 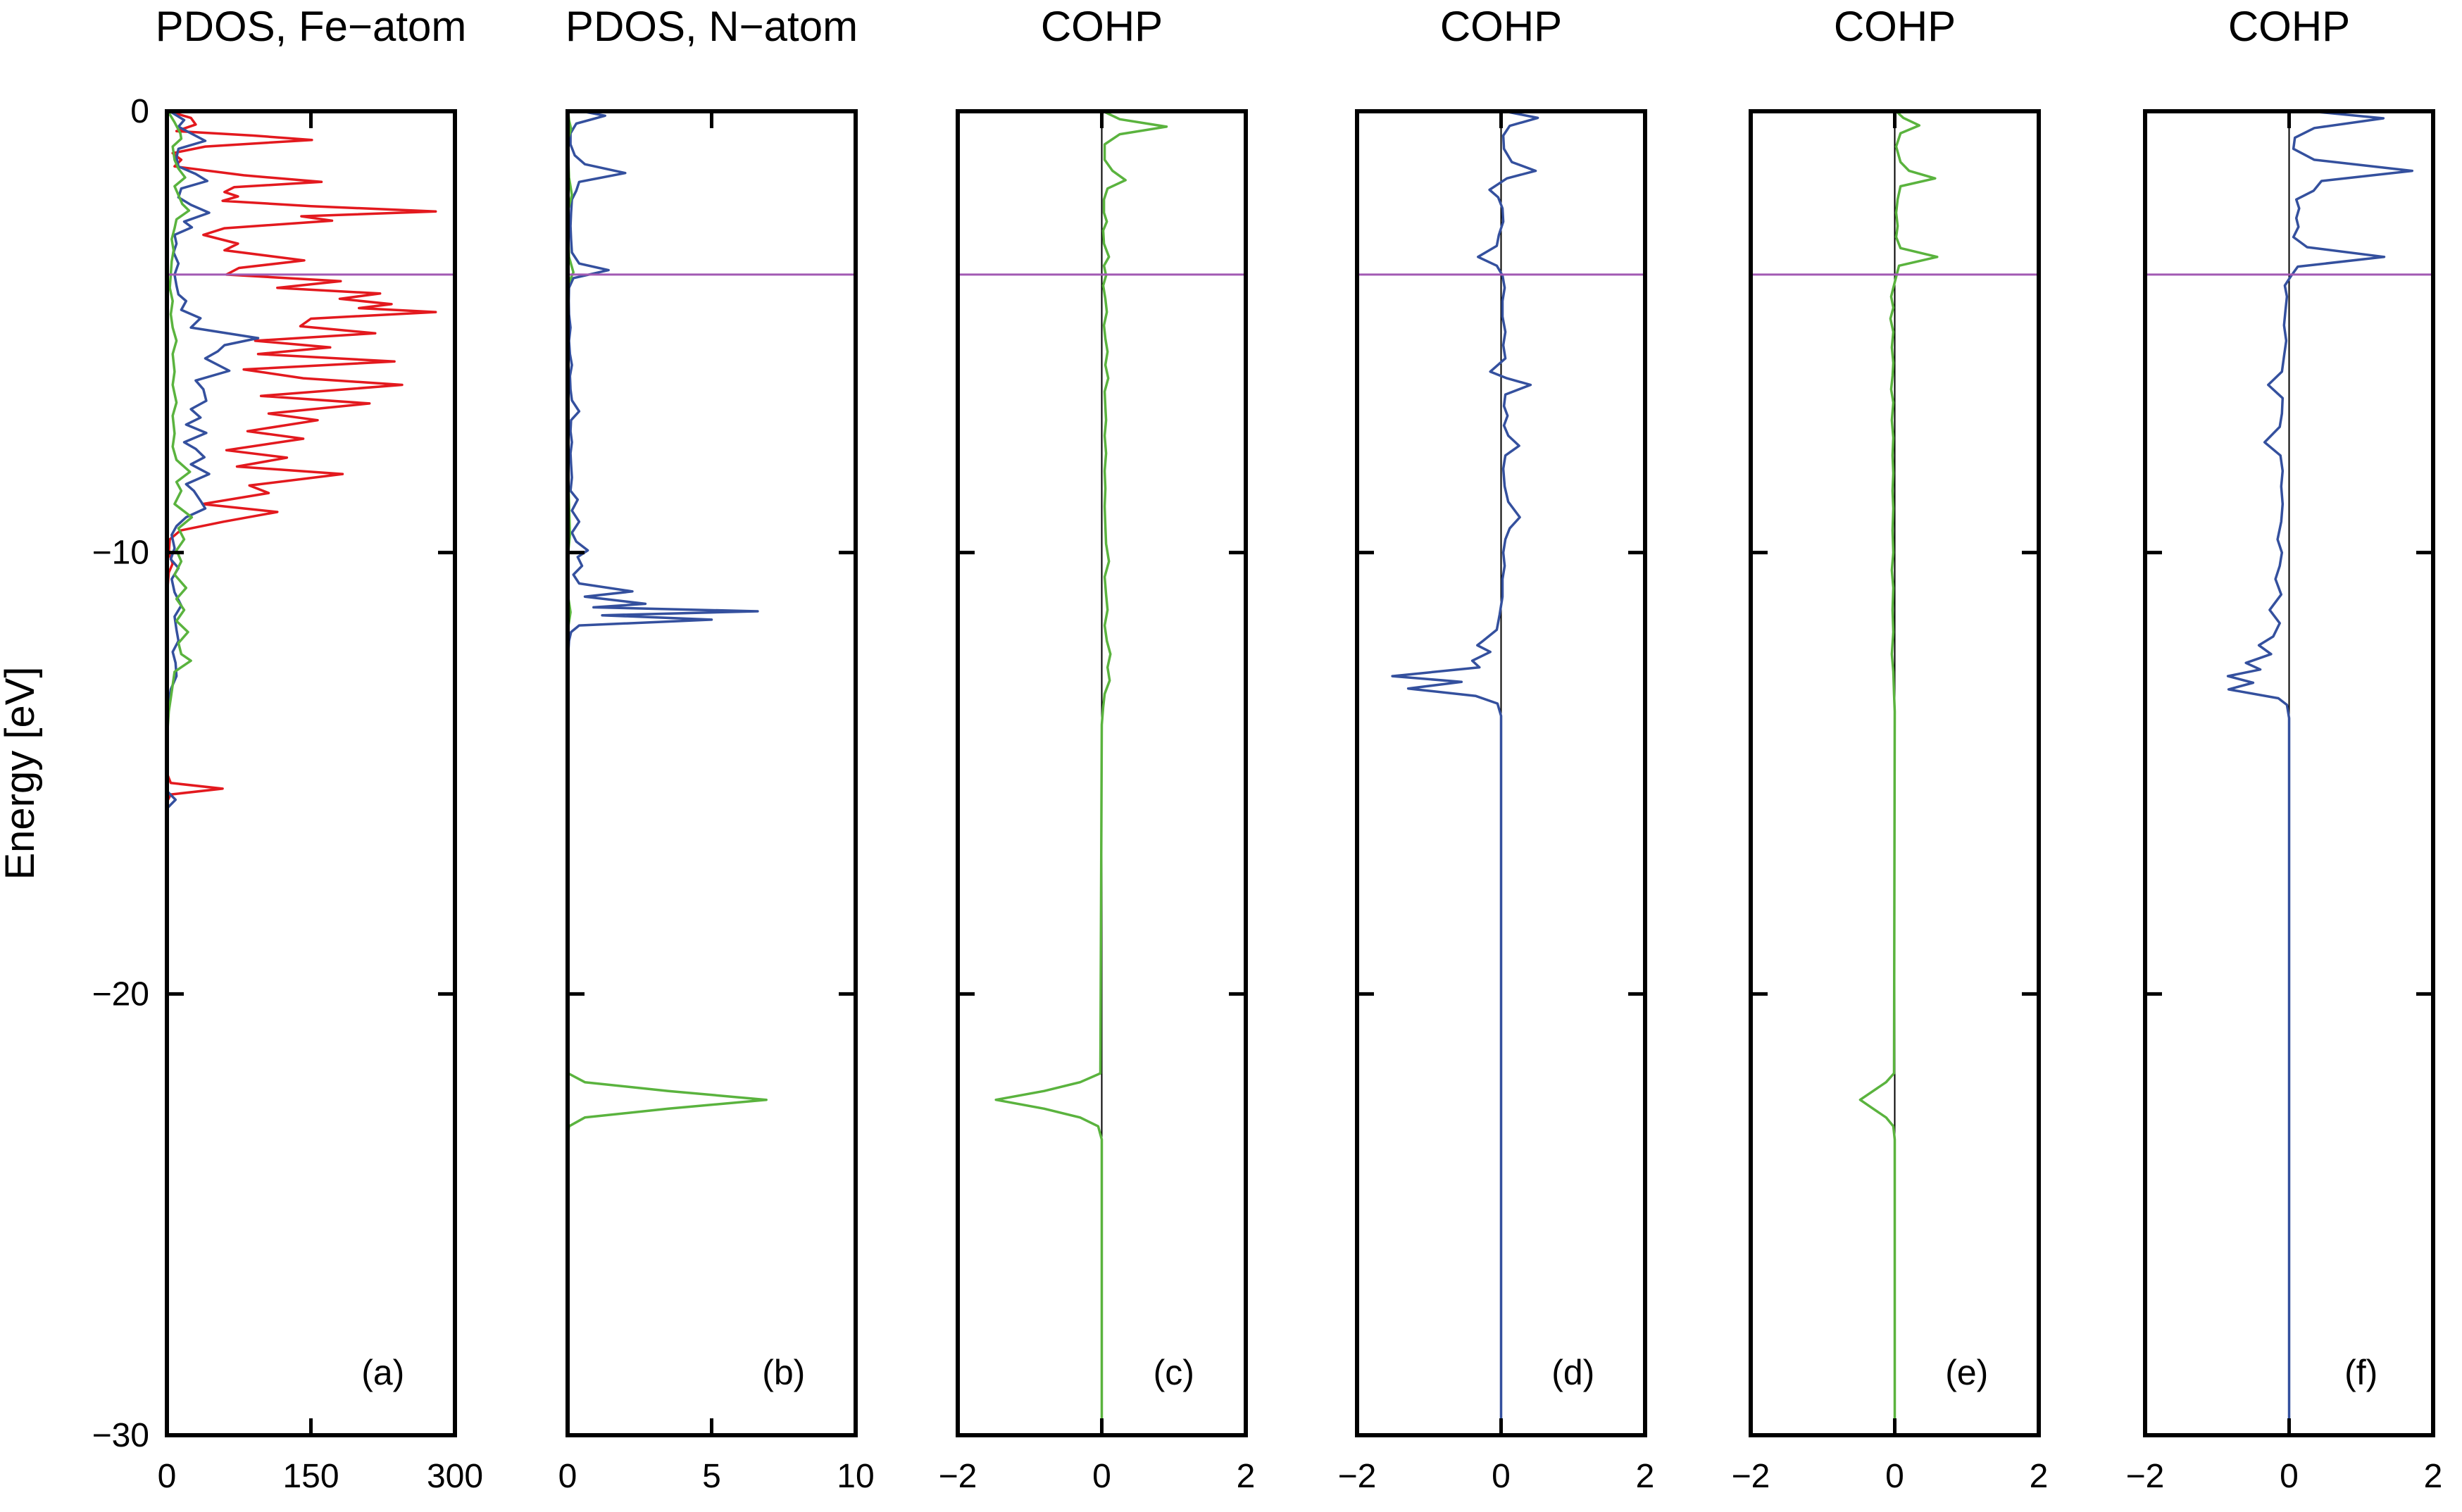 I want to click on x-tick-label-d-1: 0, so click(x=1501, y=1476).